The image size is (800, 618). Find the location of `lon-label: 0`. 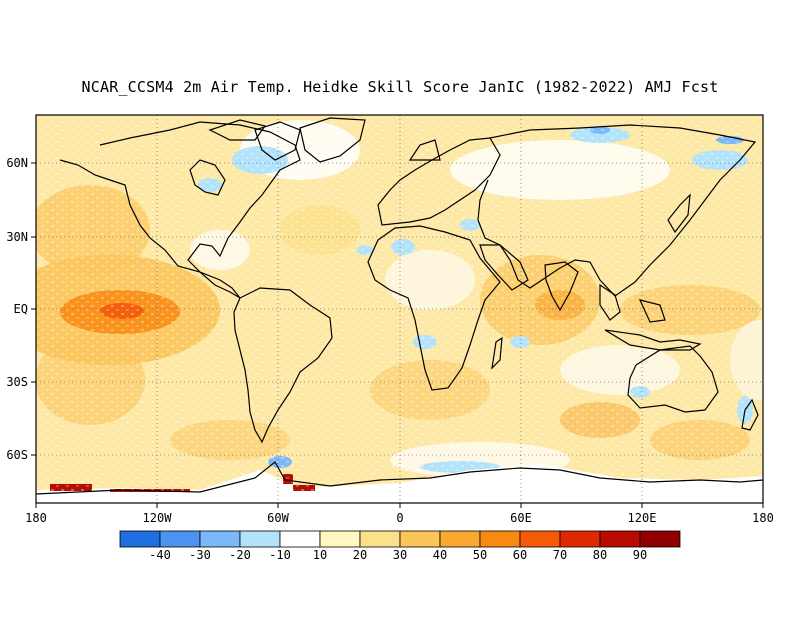

lon-label: 0 is located at coordinates (399, 518).